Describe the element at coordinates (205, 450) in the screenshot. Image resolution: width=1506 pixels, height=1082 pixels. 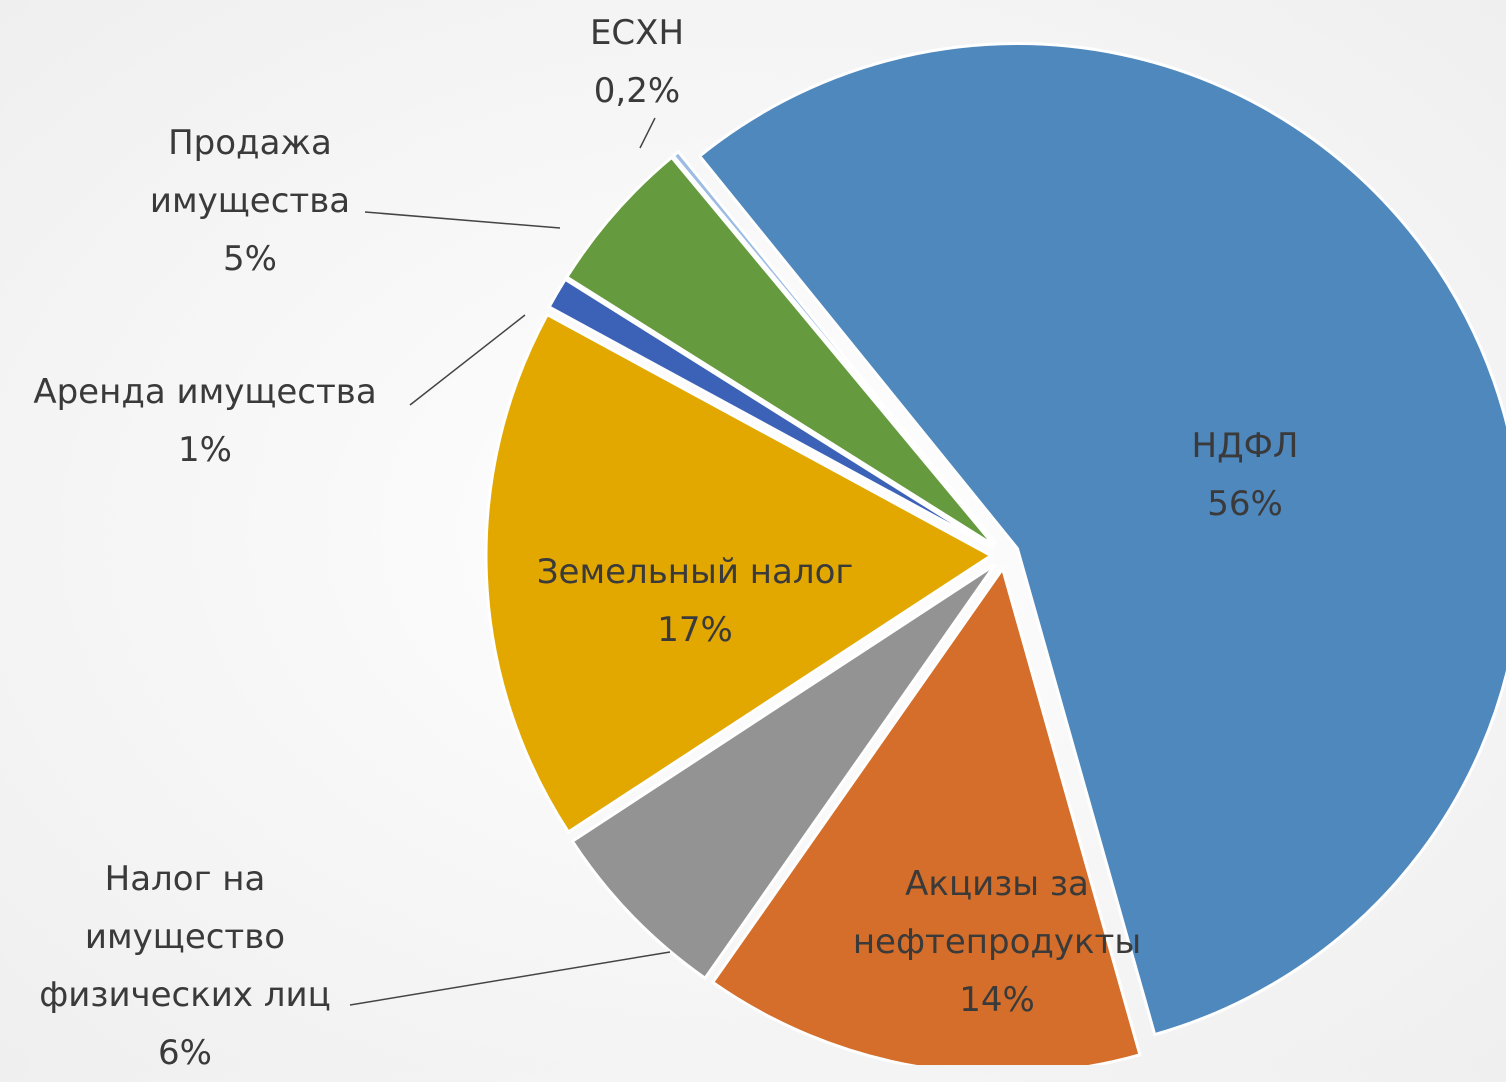
I see `value-label: 1%` at that location.